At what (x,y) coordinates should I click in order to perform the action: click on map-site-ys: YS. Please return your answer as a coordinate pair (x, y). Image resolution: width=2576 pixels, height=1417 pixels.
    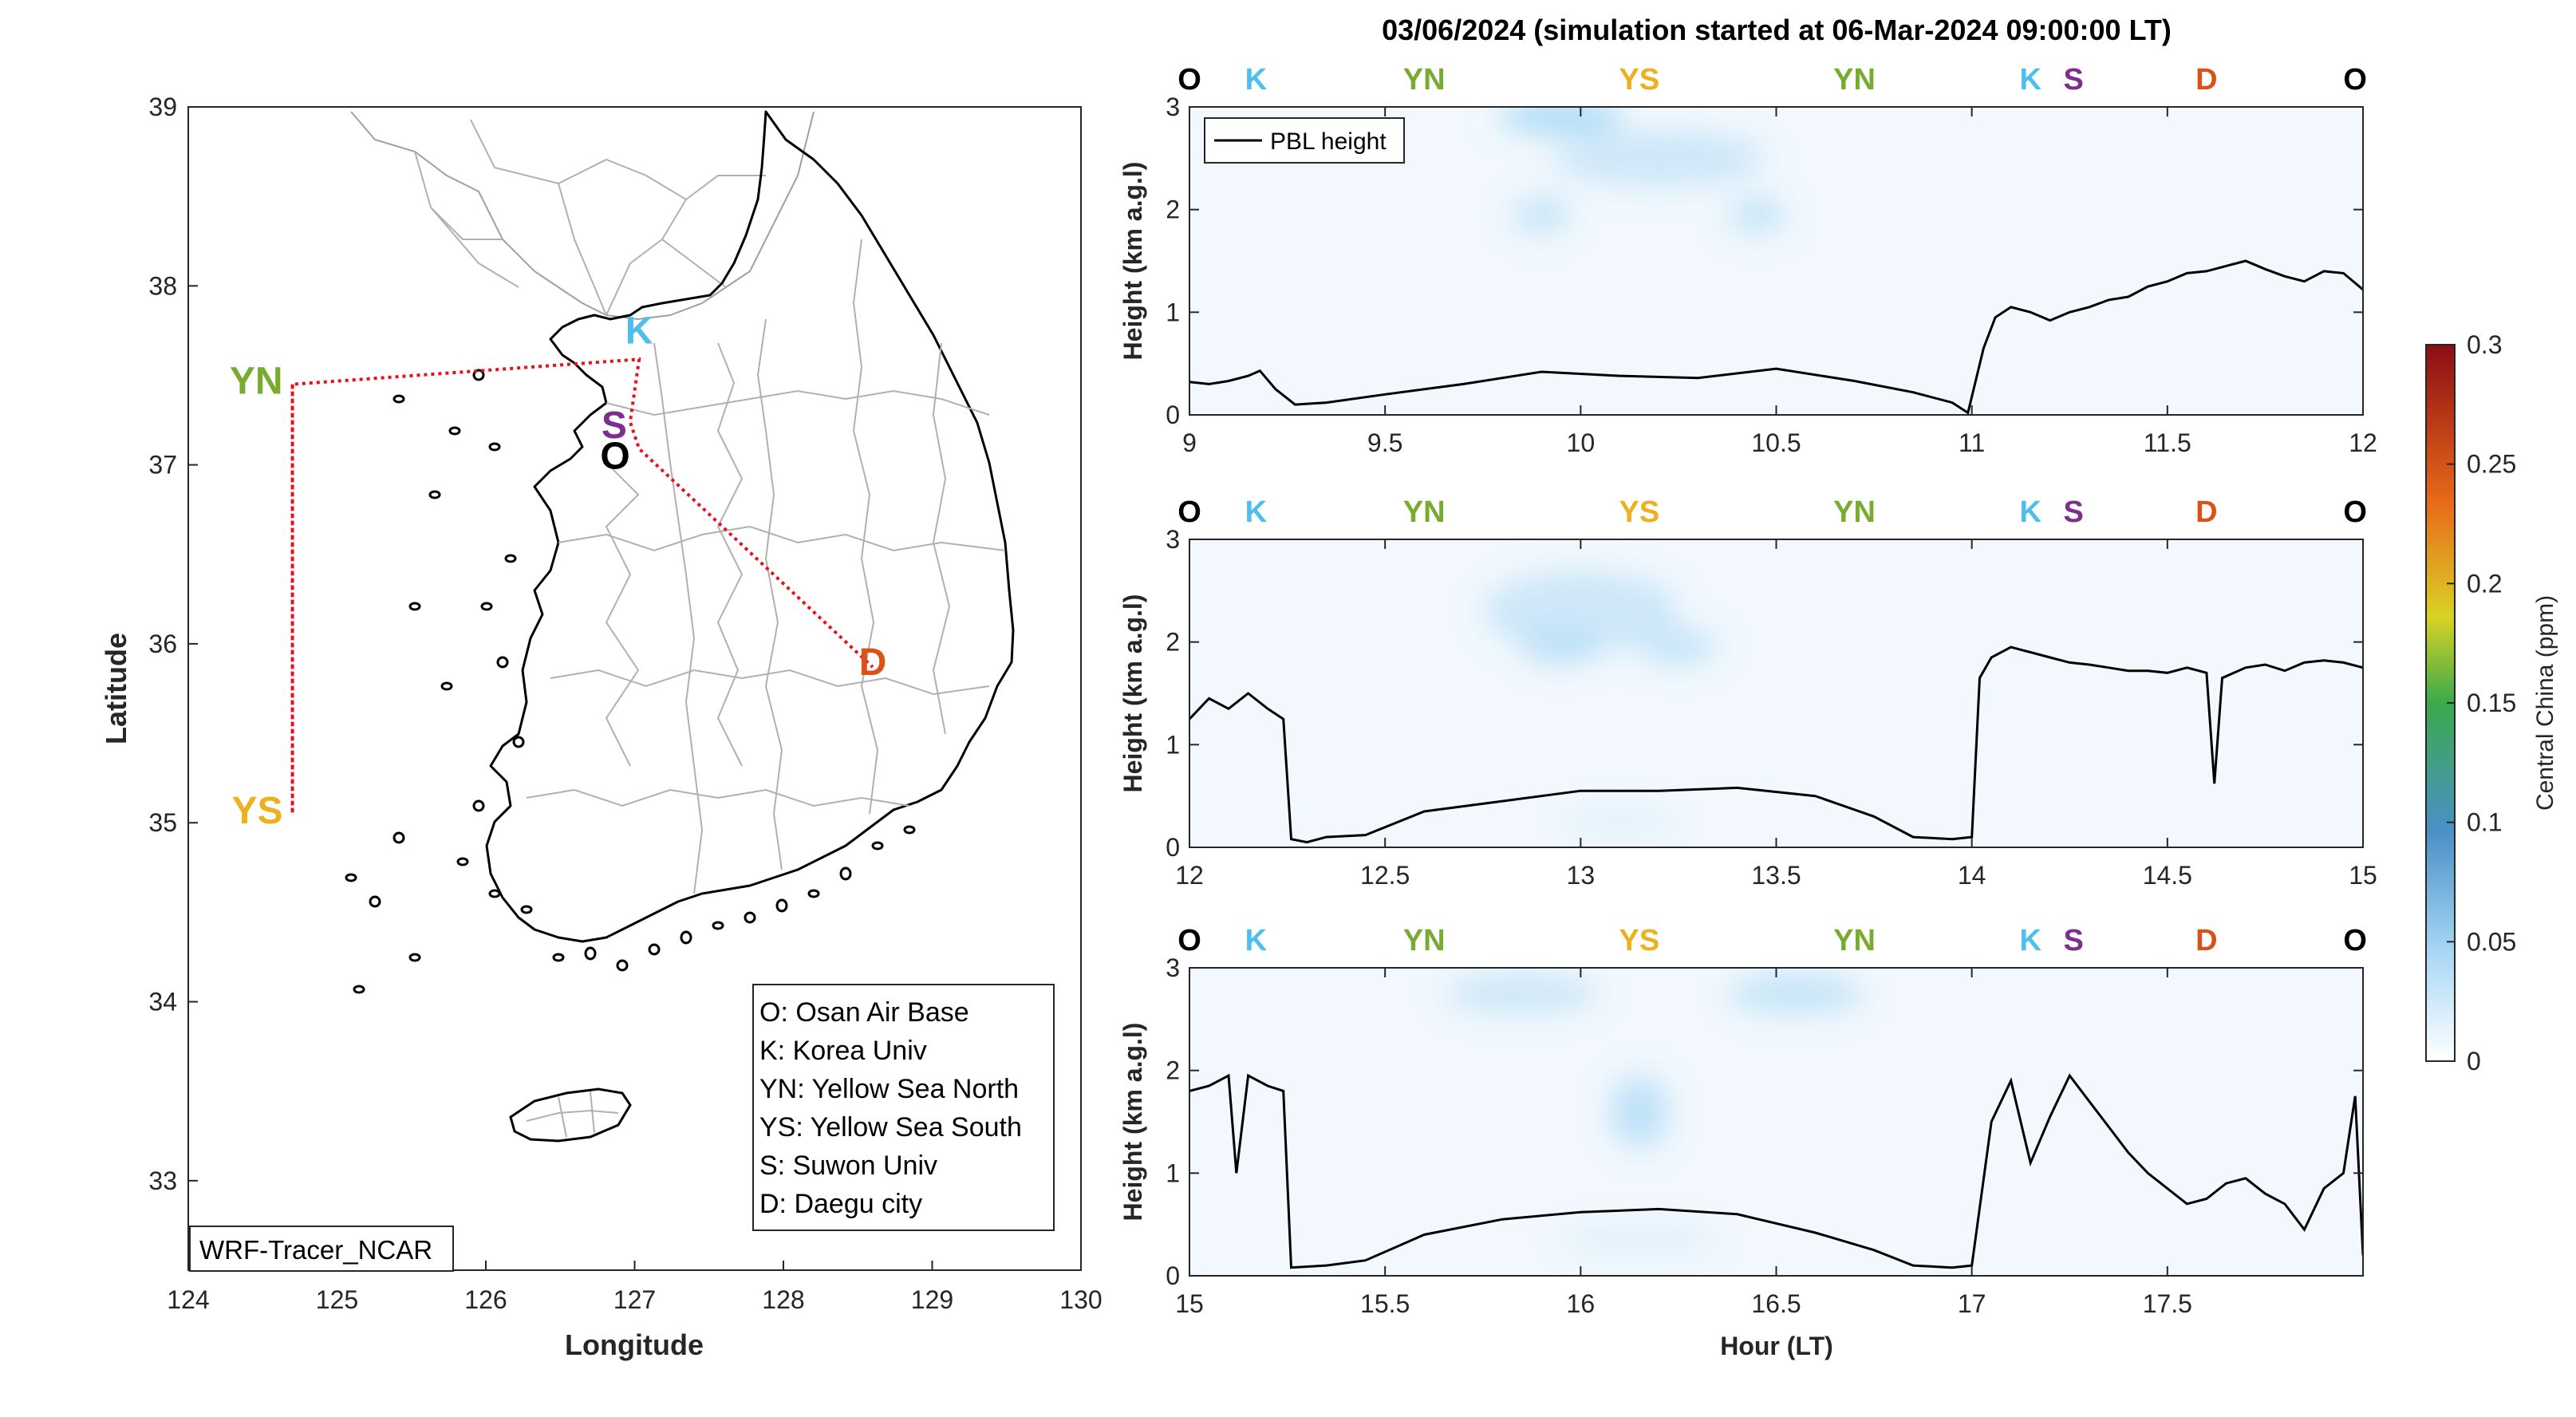
    Looking at the image, I should click on (258, 811).